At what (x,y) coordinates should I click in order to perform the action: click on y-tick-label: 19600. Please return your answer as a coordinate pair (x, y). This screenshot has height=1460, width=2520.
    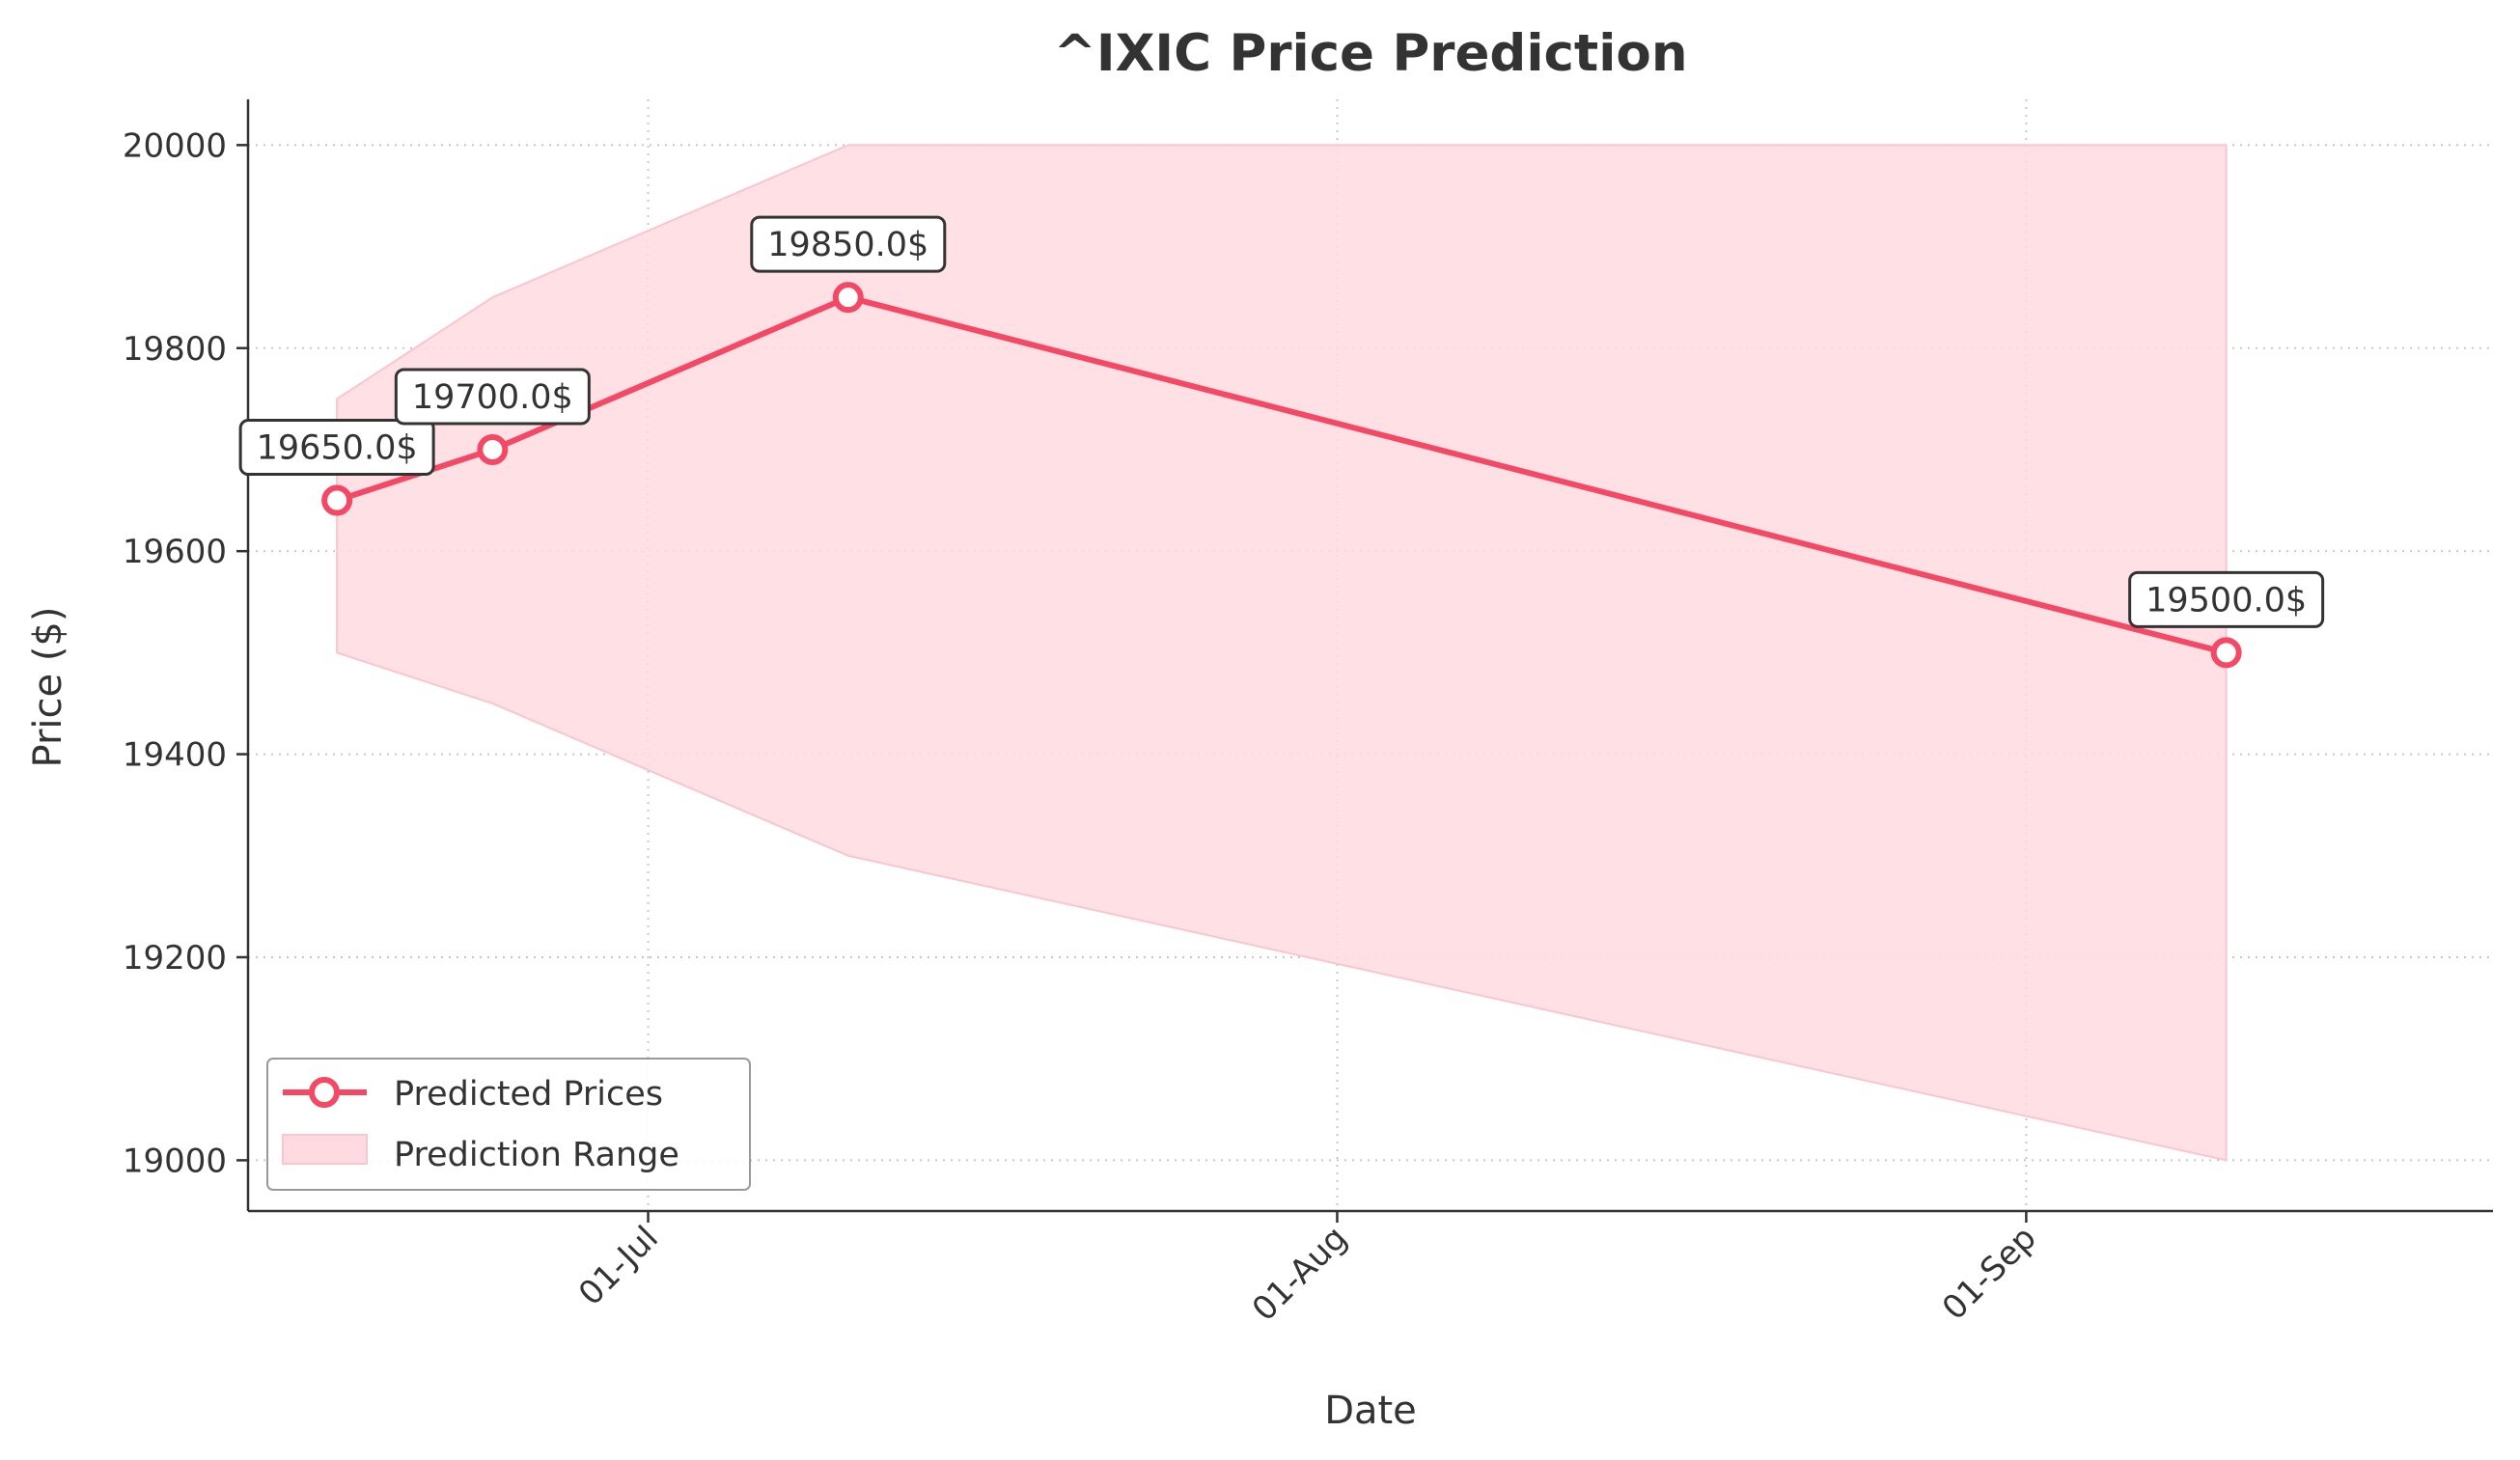
    Looking at the image, I should click on (175, 552).